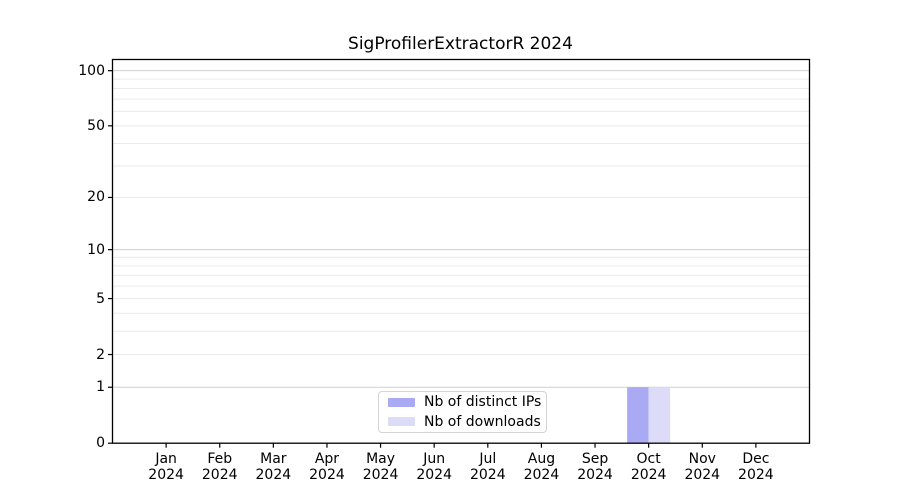 This screenshot has width=900, height=500. I want to click on x-tick-label-mar-2024: Mar 2024, so click(273, 467).